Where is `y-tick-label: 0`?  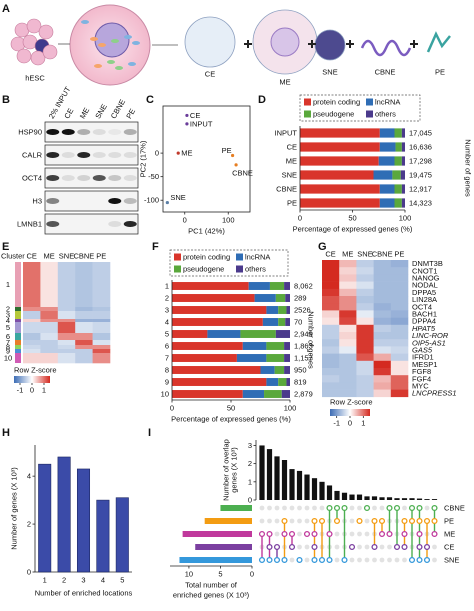
y-tick-label: 0 is located at coordinates (157, 153).